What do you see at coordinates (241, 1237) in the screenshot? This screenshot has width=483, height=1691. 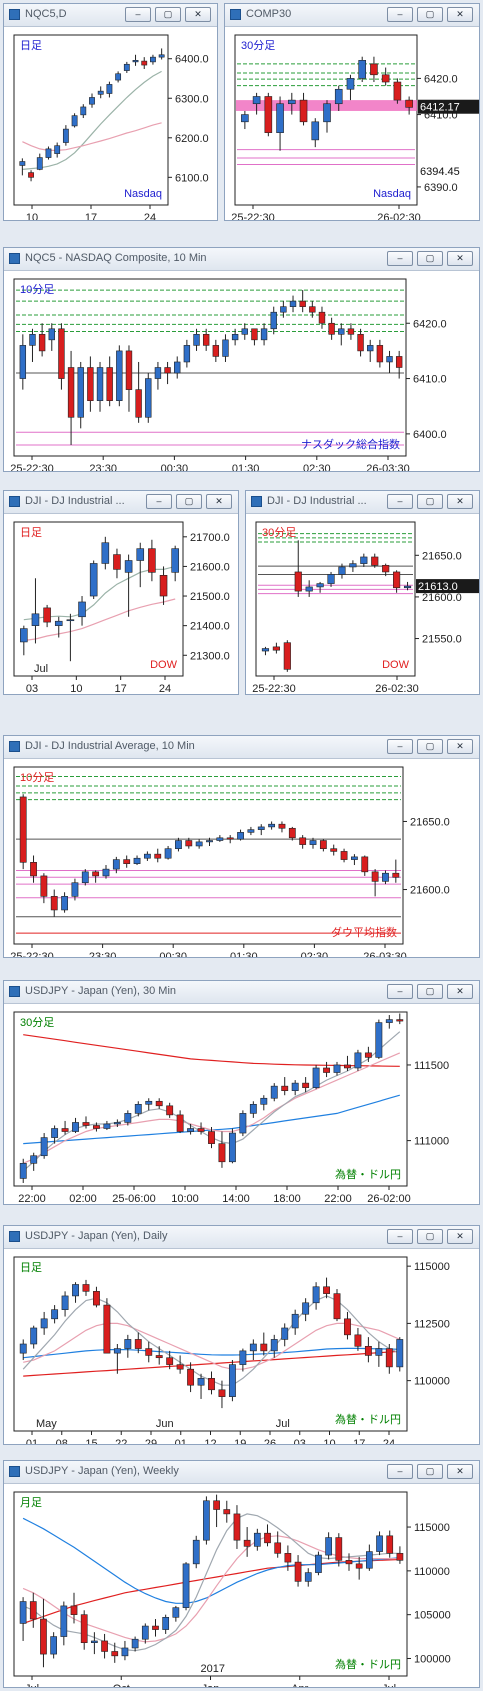 I see `window-titlebar: USDJPY - Japan (Yen), Daily ‒ ▢ ✕` at bounding box center [241, 1237].